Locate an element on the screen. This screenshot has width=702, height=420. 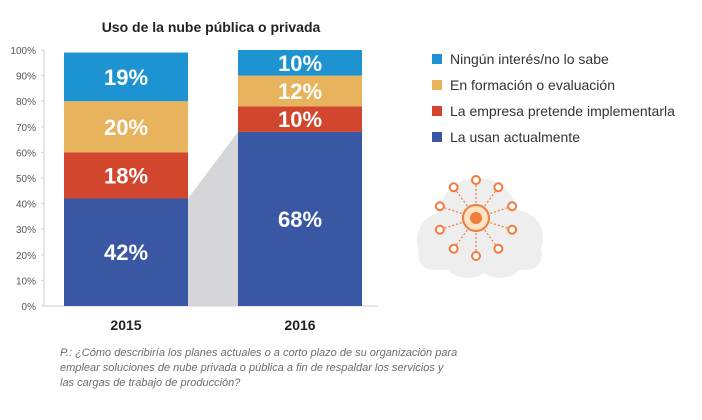
legend-label: La empresa pretende implementarla is located at coordinates (562, 111).